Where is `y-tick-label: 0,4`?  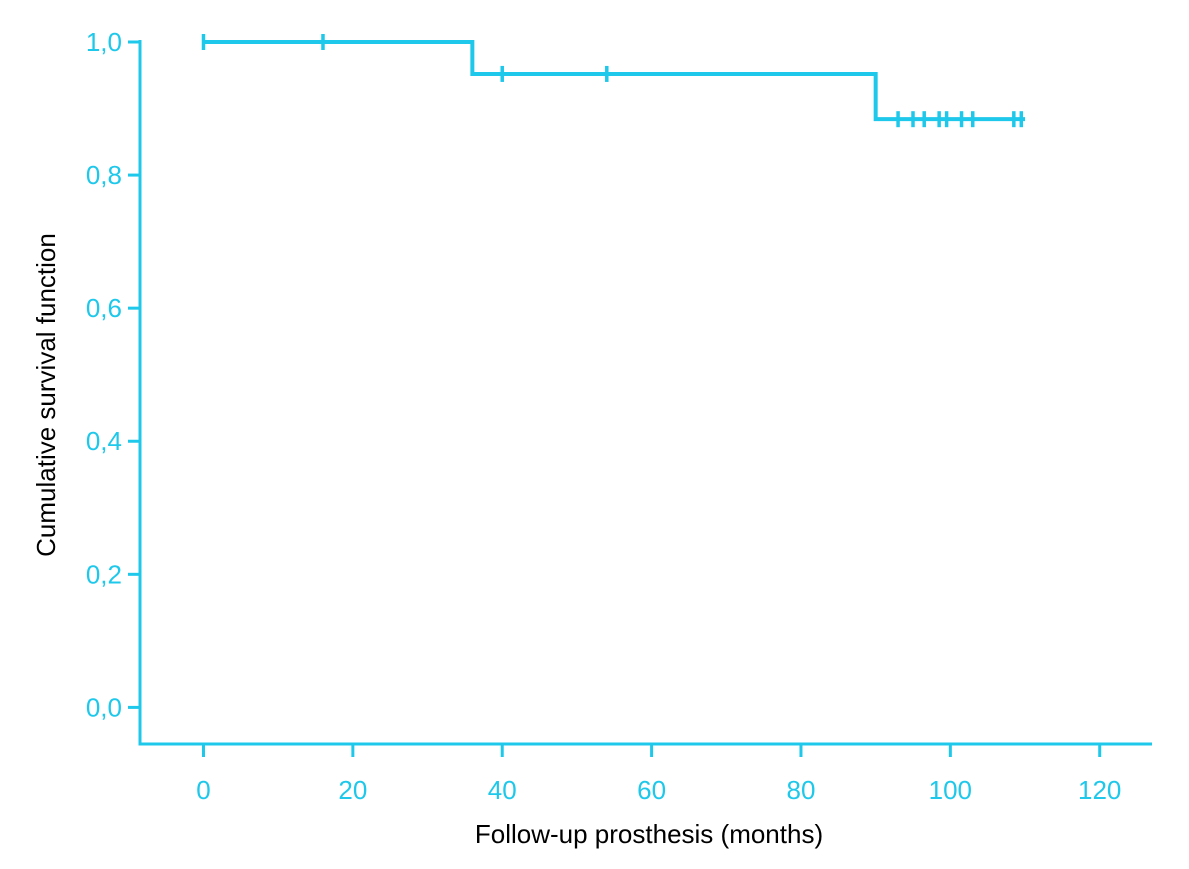
y-tick-label: 0,4 is located at coordinates (104, 441).